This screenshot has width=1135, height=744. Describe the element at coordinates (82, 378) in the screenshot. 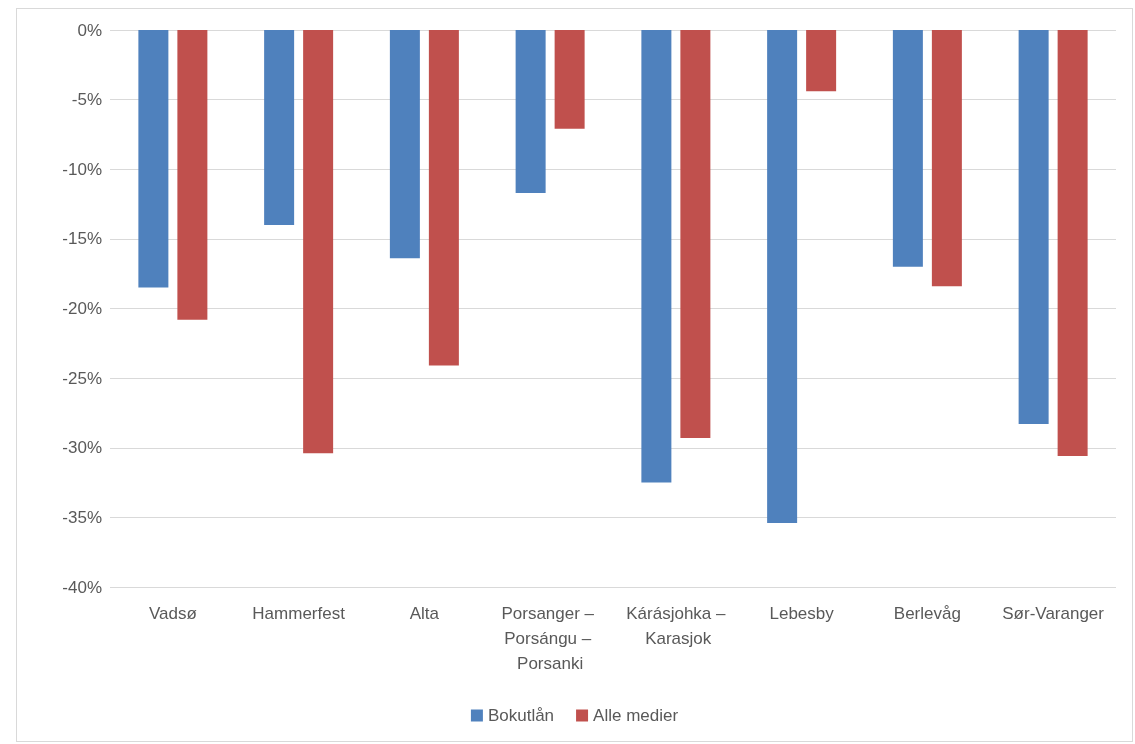

I see `y-tick-label: -25%` at that location.